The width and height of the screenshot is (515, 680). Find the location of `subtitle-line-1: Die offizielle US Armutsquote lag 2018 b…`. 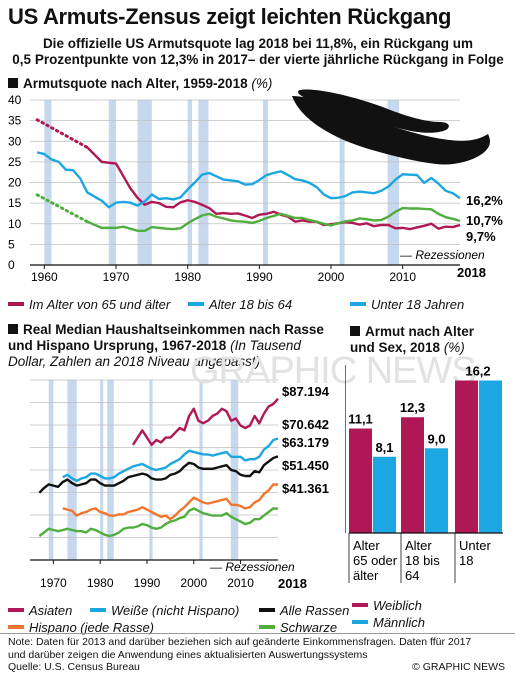

subtitle-line-1: Die offizielle US Armutsquote lag 2018 b… is located at coordinates (258, 43).